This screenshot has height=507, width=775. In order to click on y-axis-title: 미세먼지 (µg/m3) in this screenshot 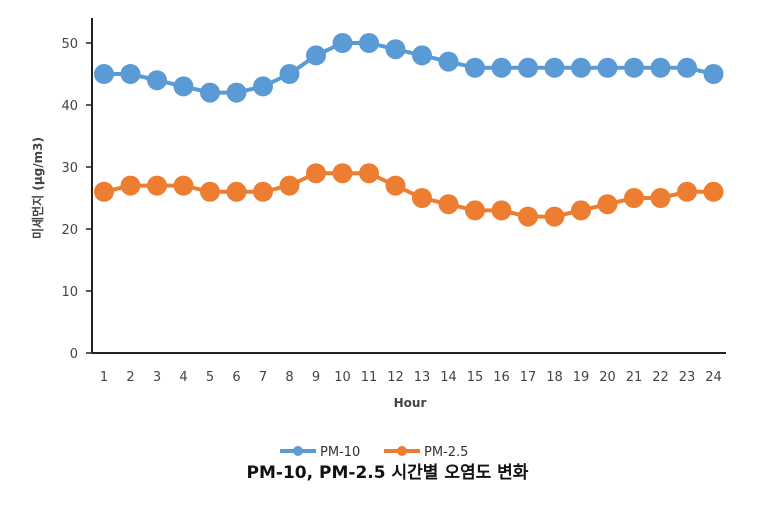, I will do `click(37, 188)`.